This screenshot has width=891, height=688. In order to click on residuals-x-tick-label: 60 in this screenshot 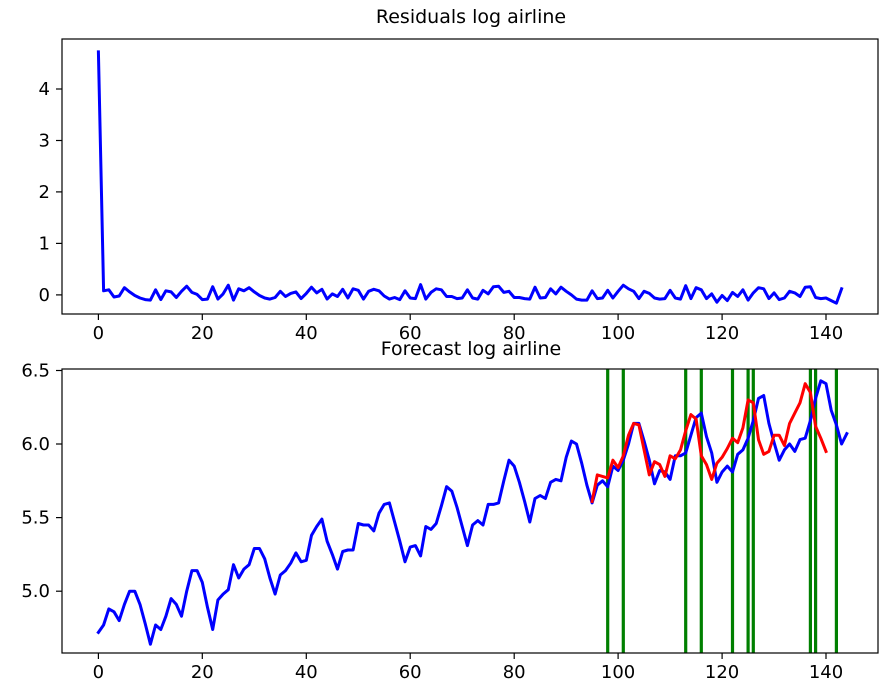, I will do `click(410, 333)`.